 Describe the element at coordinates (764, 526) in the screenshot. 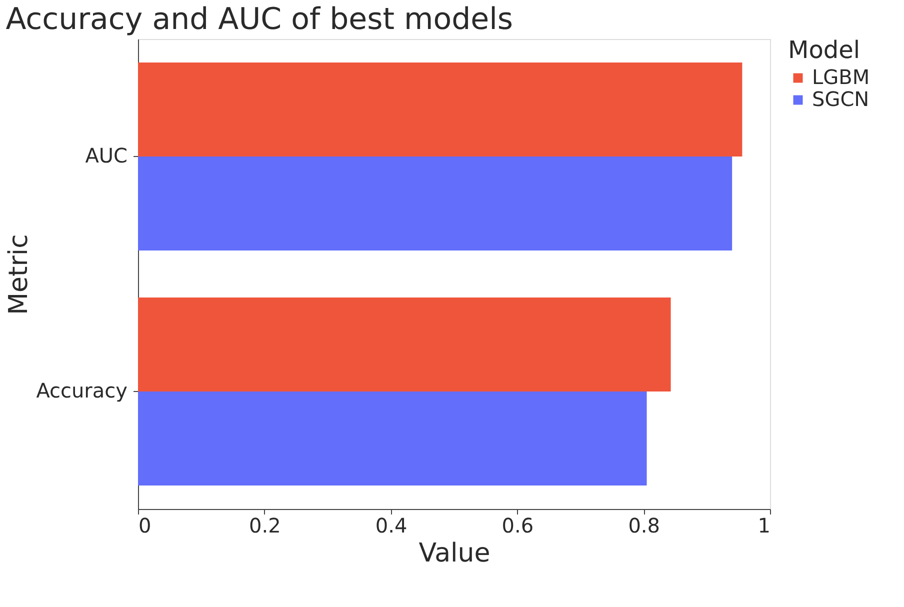

I see `x-tick-label: 1` at that location.